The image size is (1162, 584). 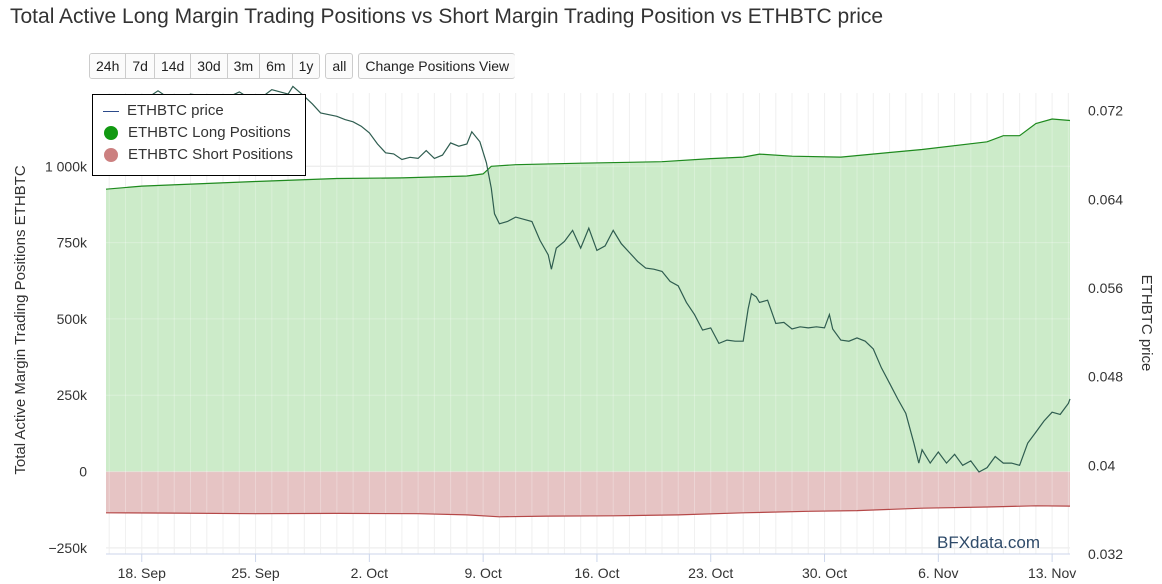 What do you see at coordinates (140, 66) in the screenshot?
I see `range-7d-button: 7d` at bounding box center [140, 66].